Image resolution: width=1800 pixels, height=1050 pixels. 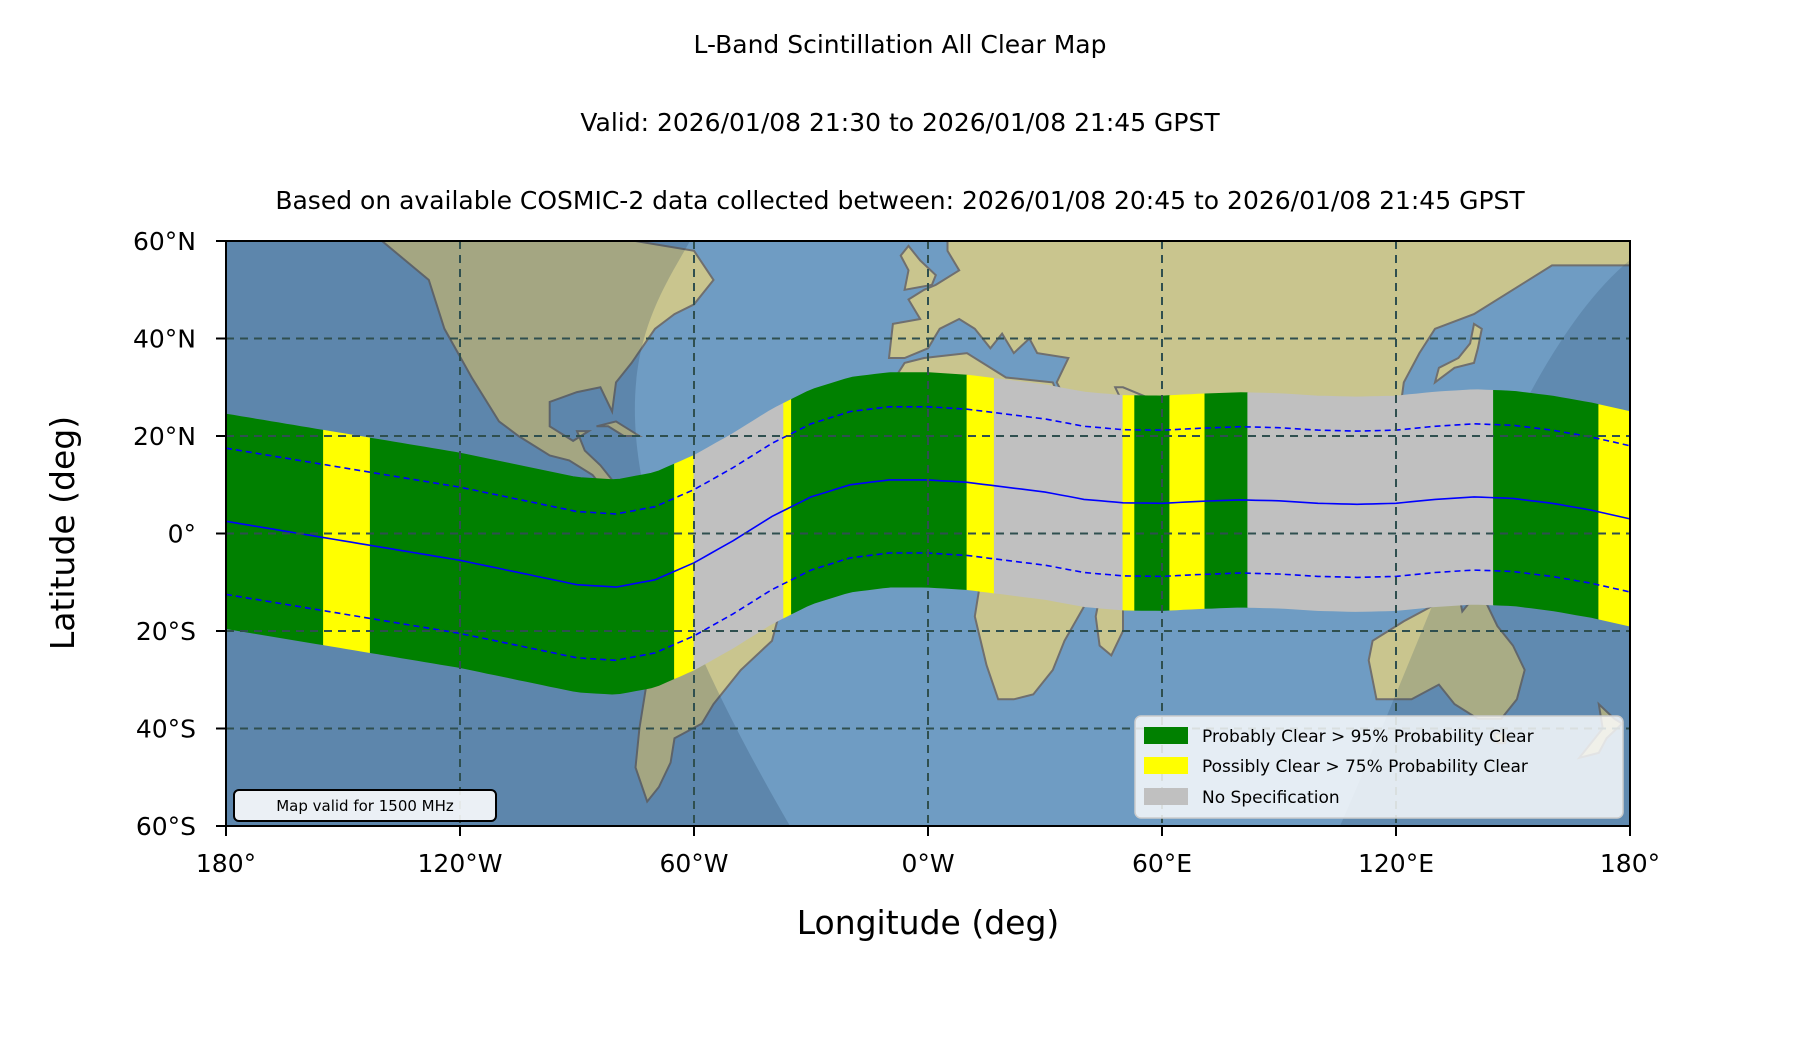 What do you see at coordinates (1368, 737) in the screenshot?
I see `legend-label-probably-clear: Probably Clear > 95% Probability Clear` at bounding box center [1368, 737].